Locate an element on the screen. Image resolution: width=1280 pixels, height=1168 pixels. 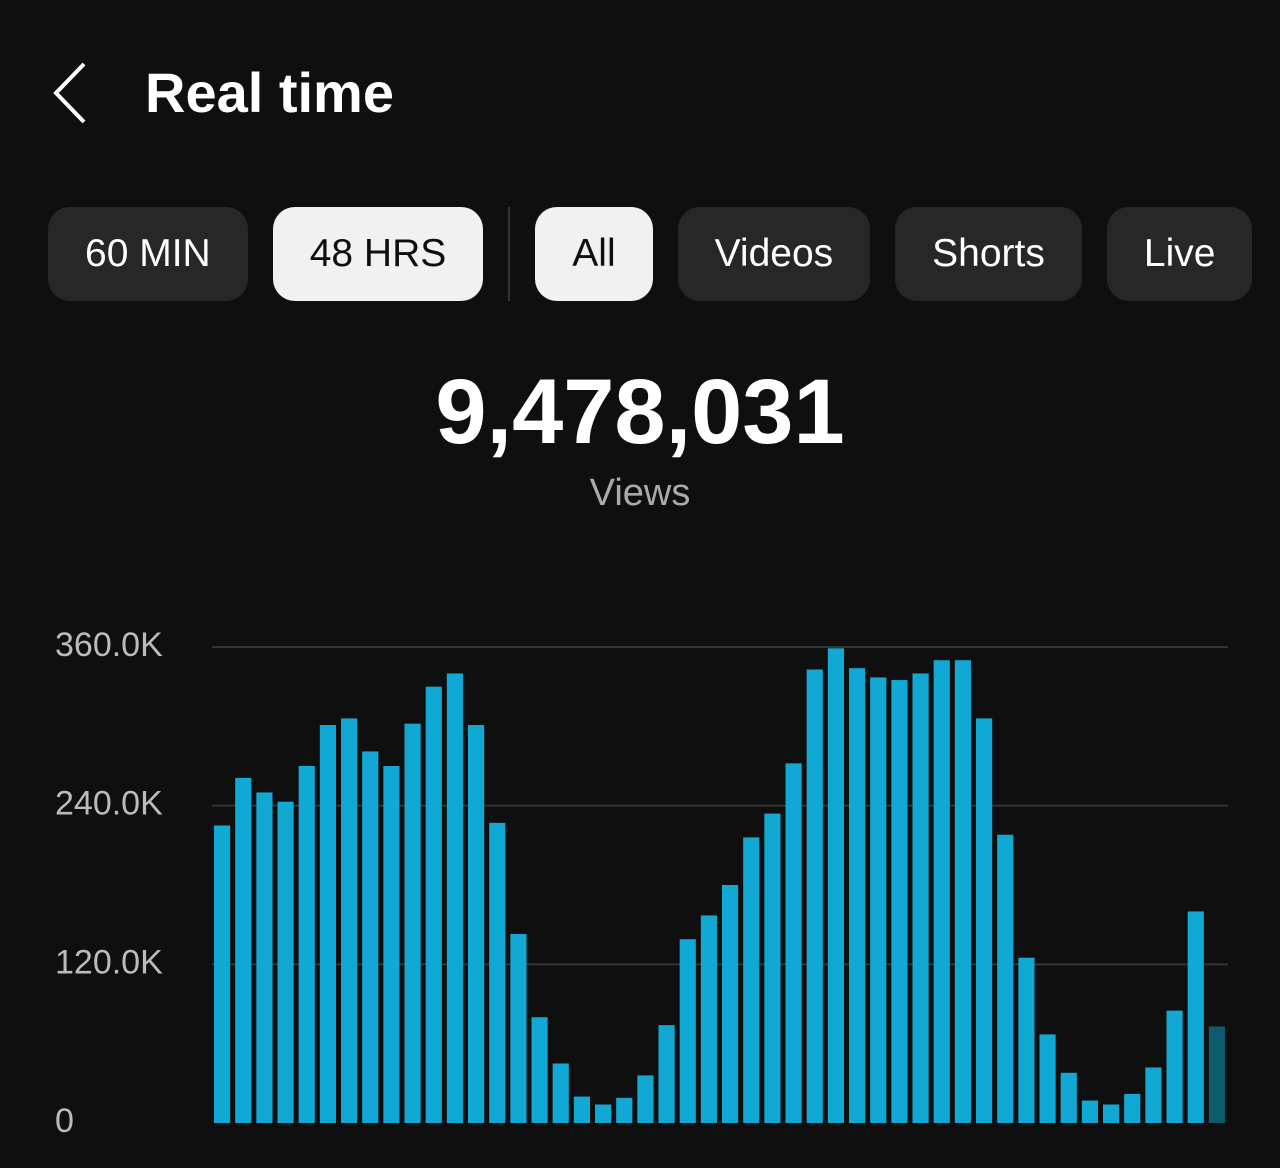
y-tick-label: 360.0K is located at coordinates (109, 645).